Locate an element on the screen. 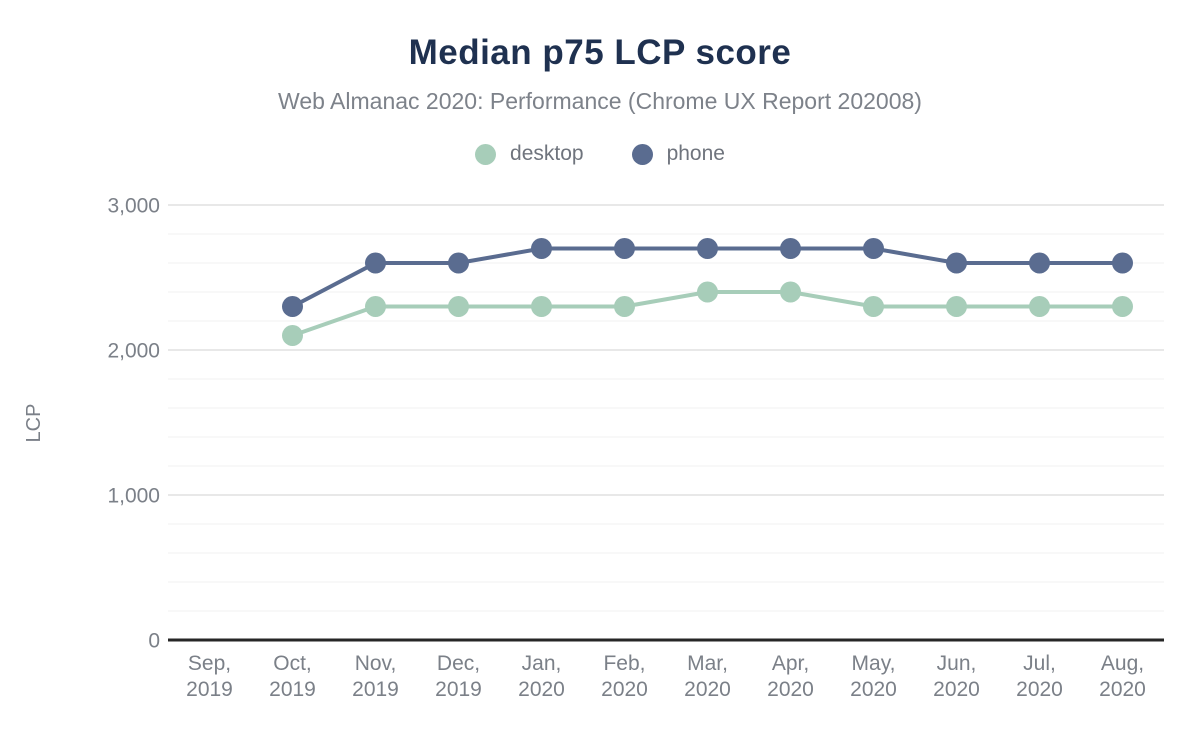  legend-label-phone: phone is located at coordinates (695, 153).